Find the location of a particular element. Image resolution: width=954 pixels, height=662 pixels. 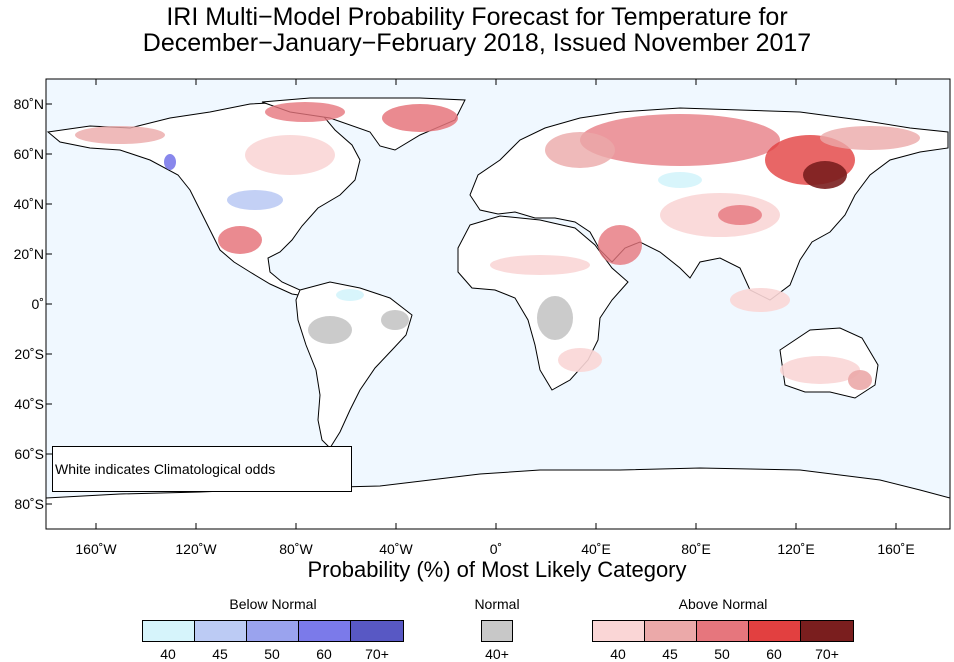

lat-label: 40˚S is located at coordinates (29, 404).